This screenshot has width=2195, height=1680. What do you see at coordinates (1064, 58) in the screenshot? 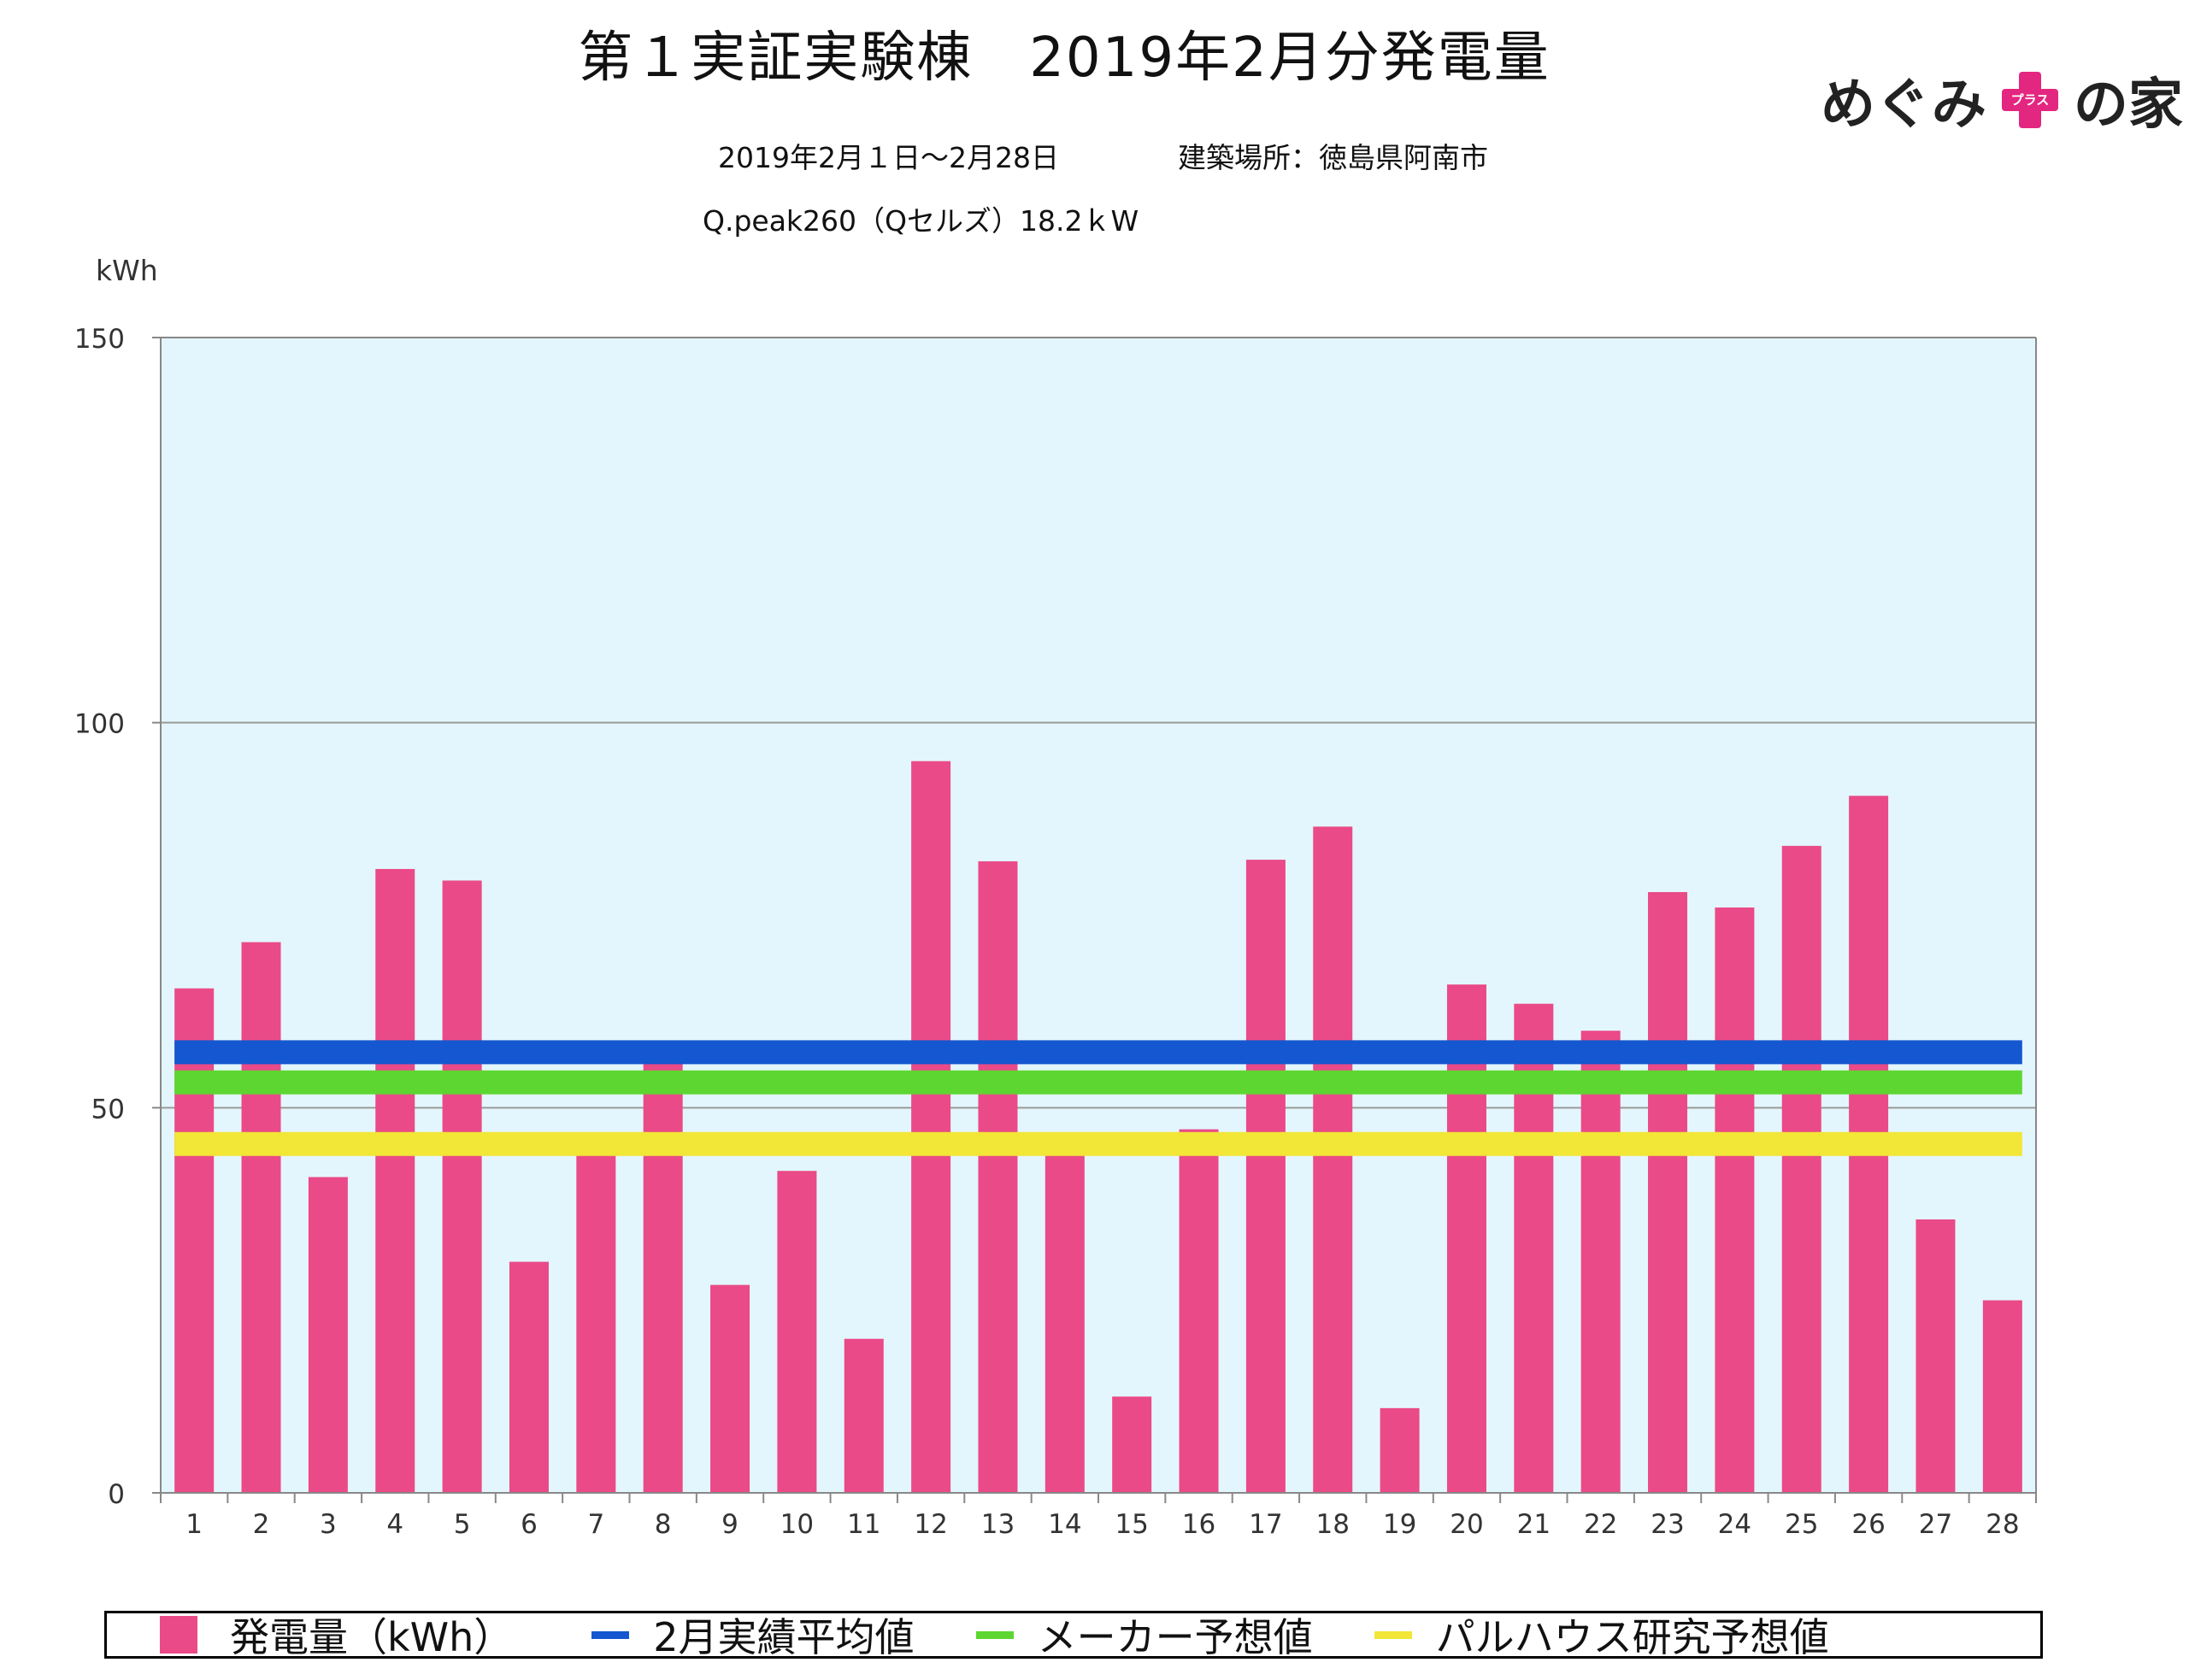
I see `chart-title: 第１実証実験棟 2019年2月分発電量` at bounding box center [1064, 58].